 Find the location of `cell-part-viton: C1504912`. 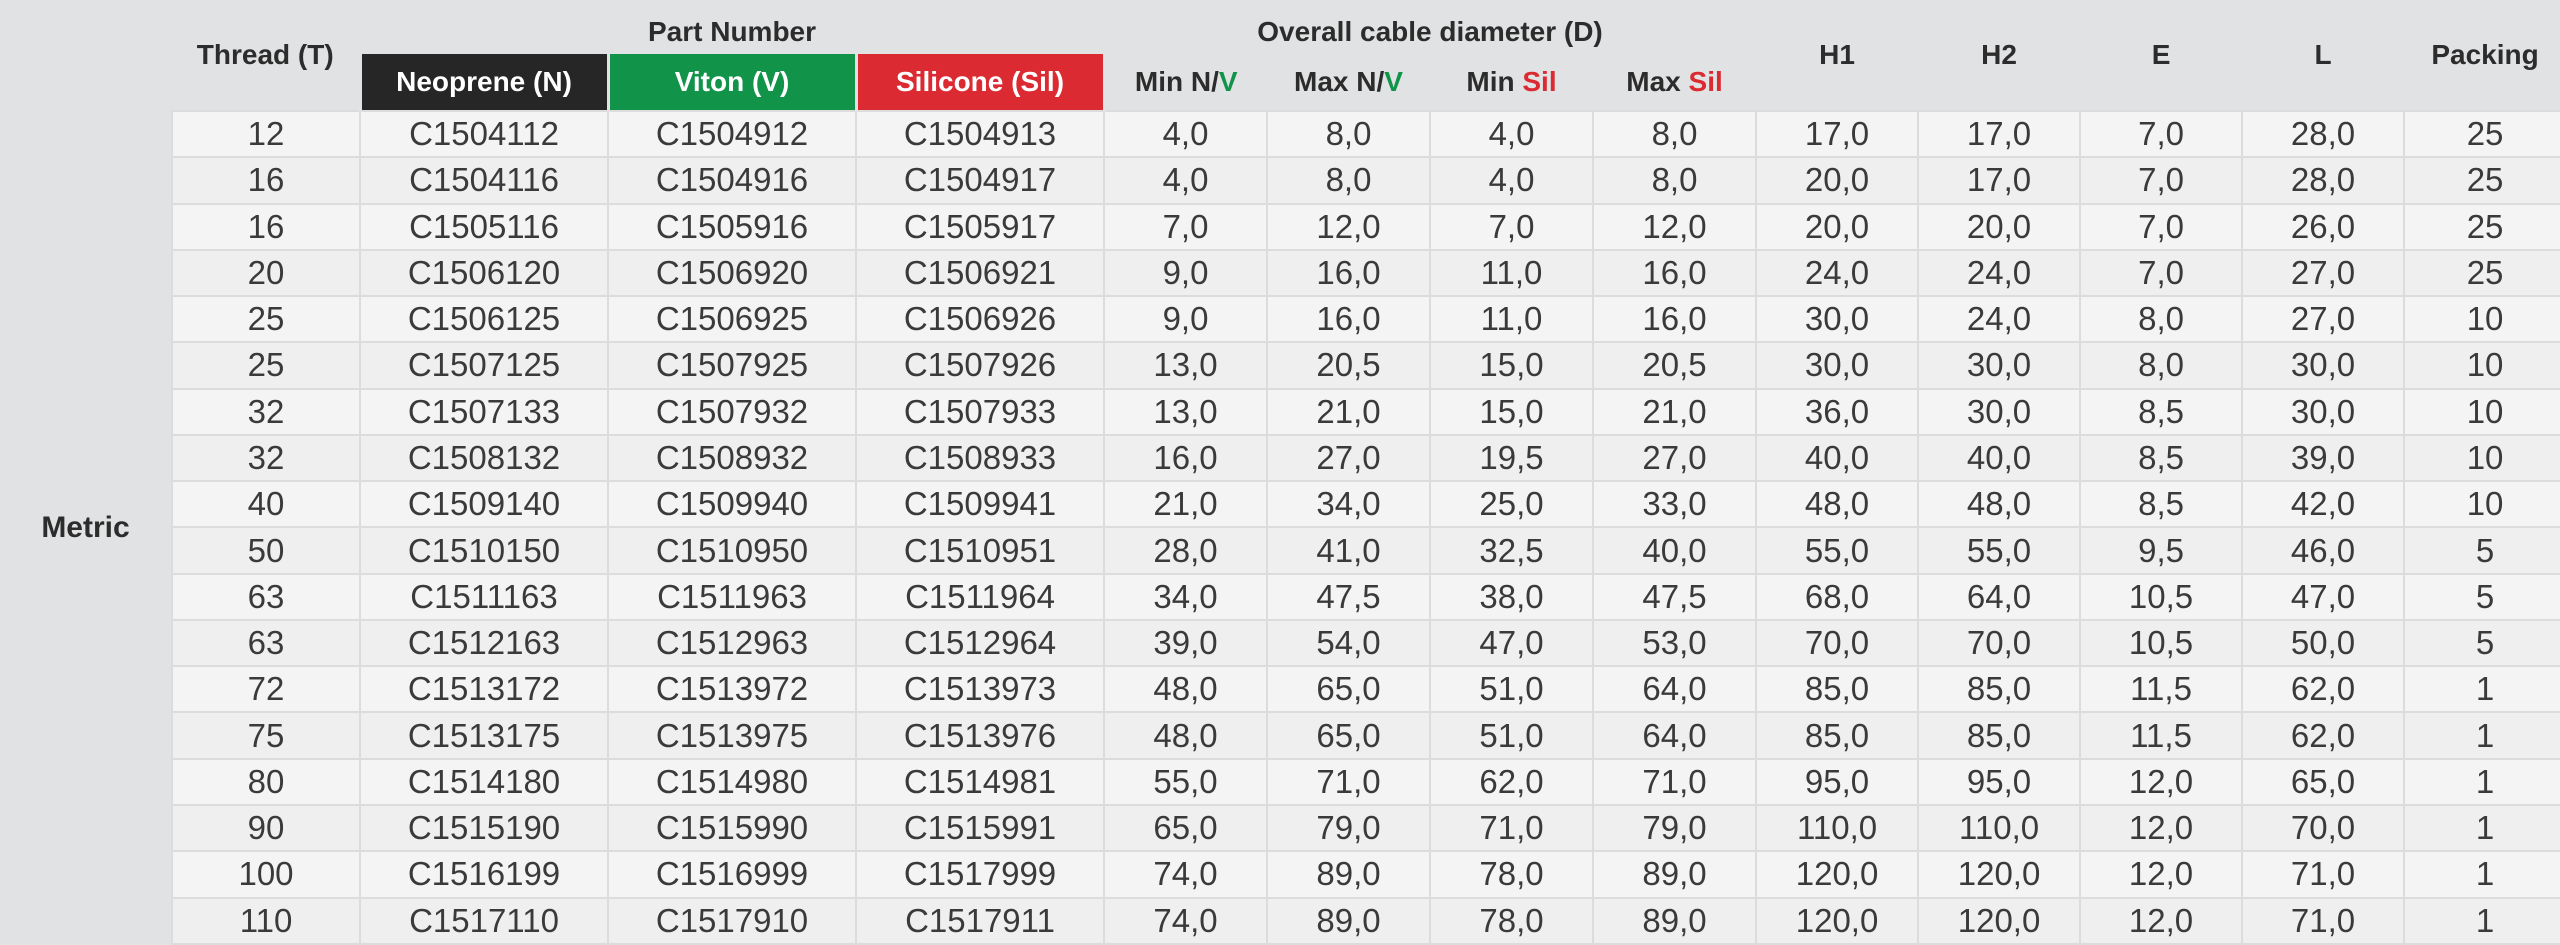

cell-part-viton: C1504912 is located at coordinates (732, 134).